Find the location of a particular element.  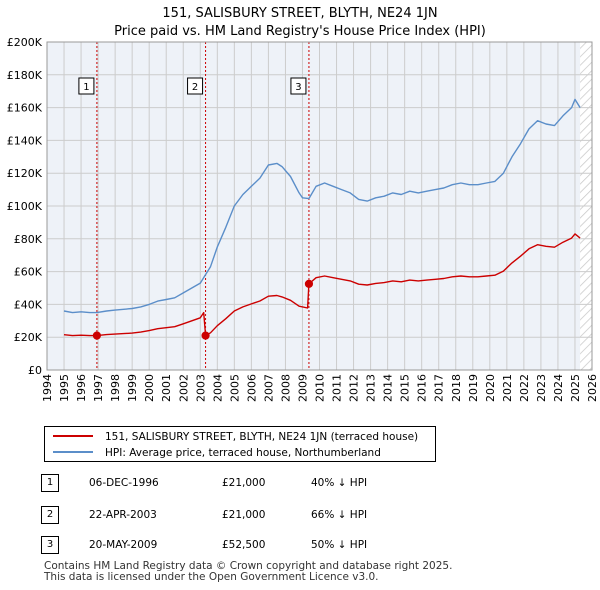

x-tick-label: 2012 is located at coordinates (354, 388).